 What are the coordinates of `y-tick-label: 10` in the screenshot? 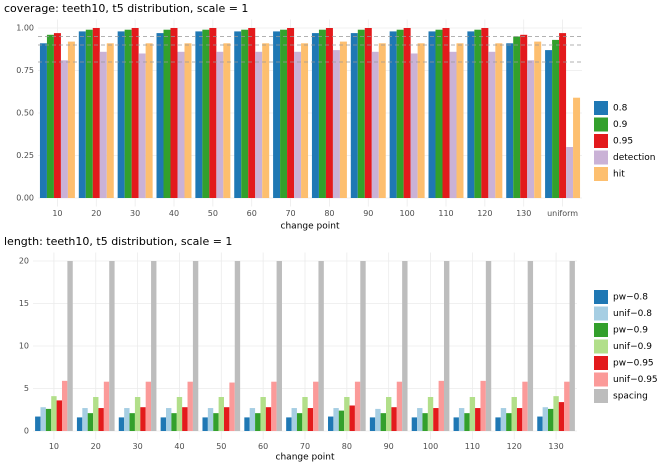 It's located at (24, 346).